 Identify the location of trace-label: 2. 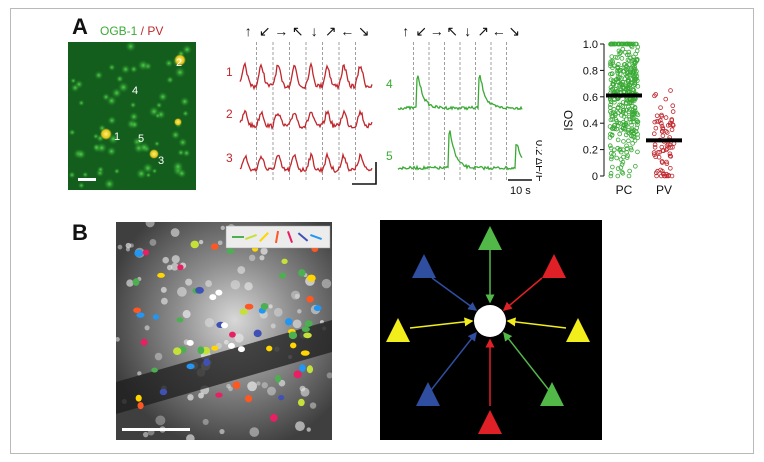
(229, 114).